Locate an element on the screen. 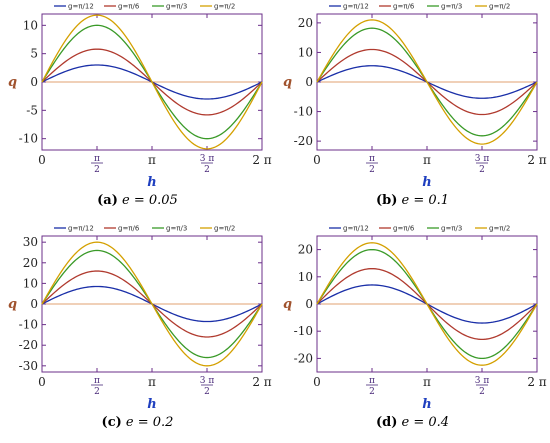  y-tick-label: 5 is located at coordinates (34, 54).